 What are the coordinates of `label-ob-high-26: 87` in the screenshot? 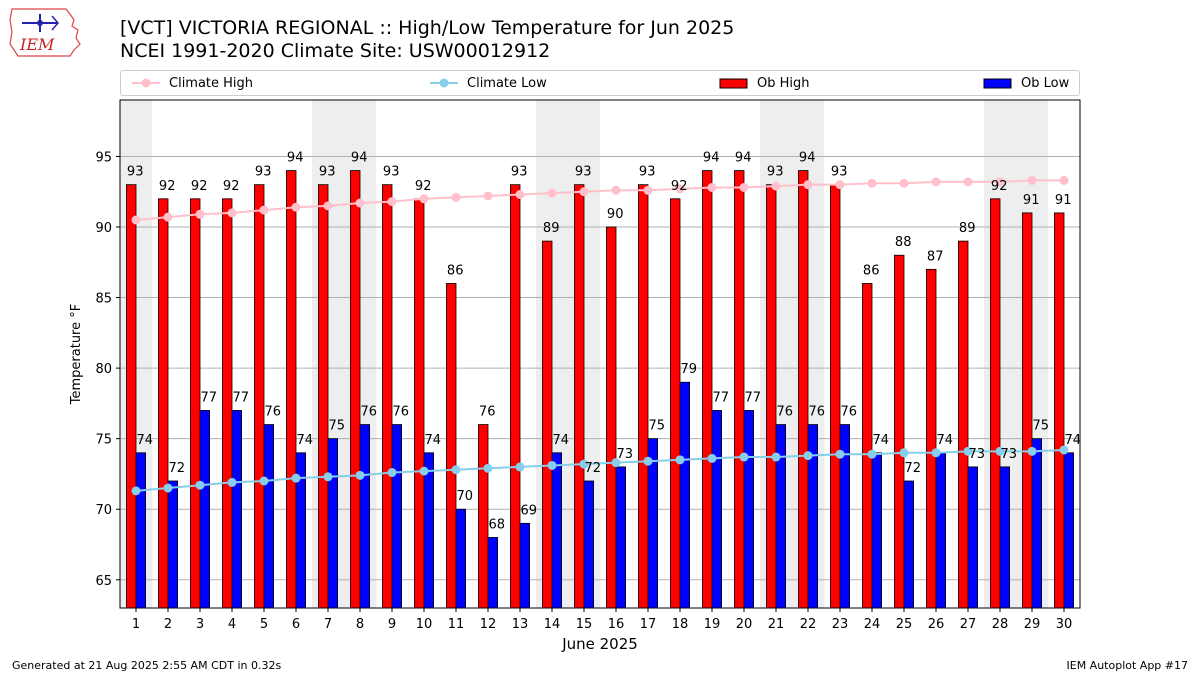 It's located at (935, 256).